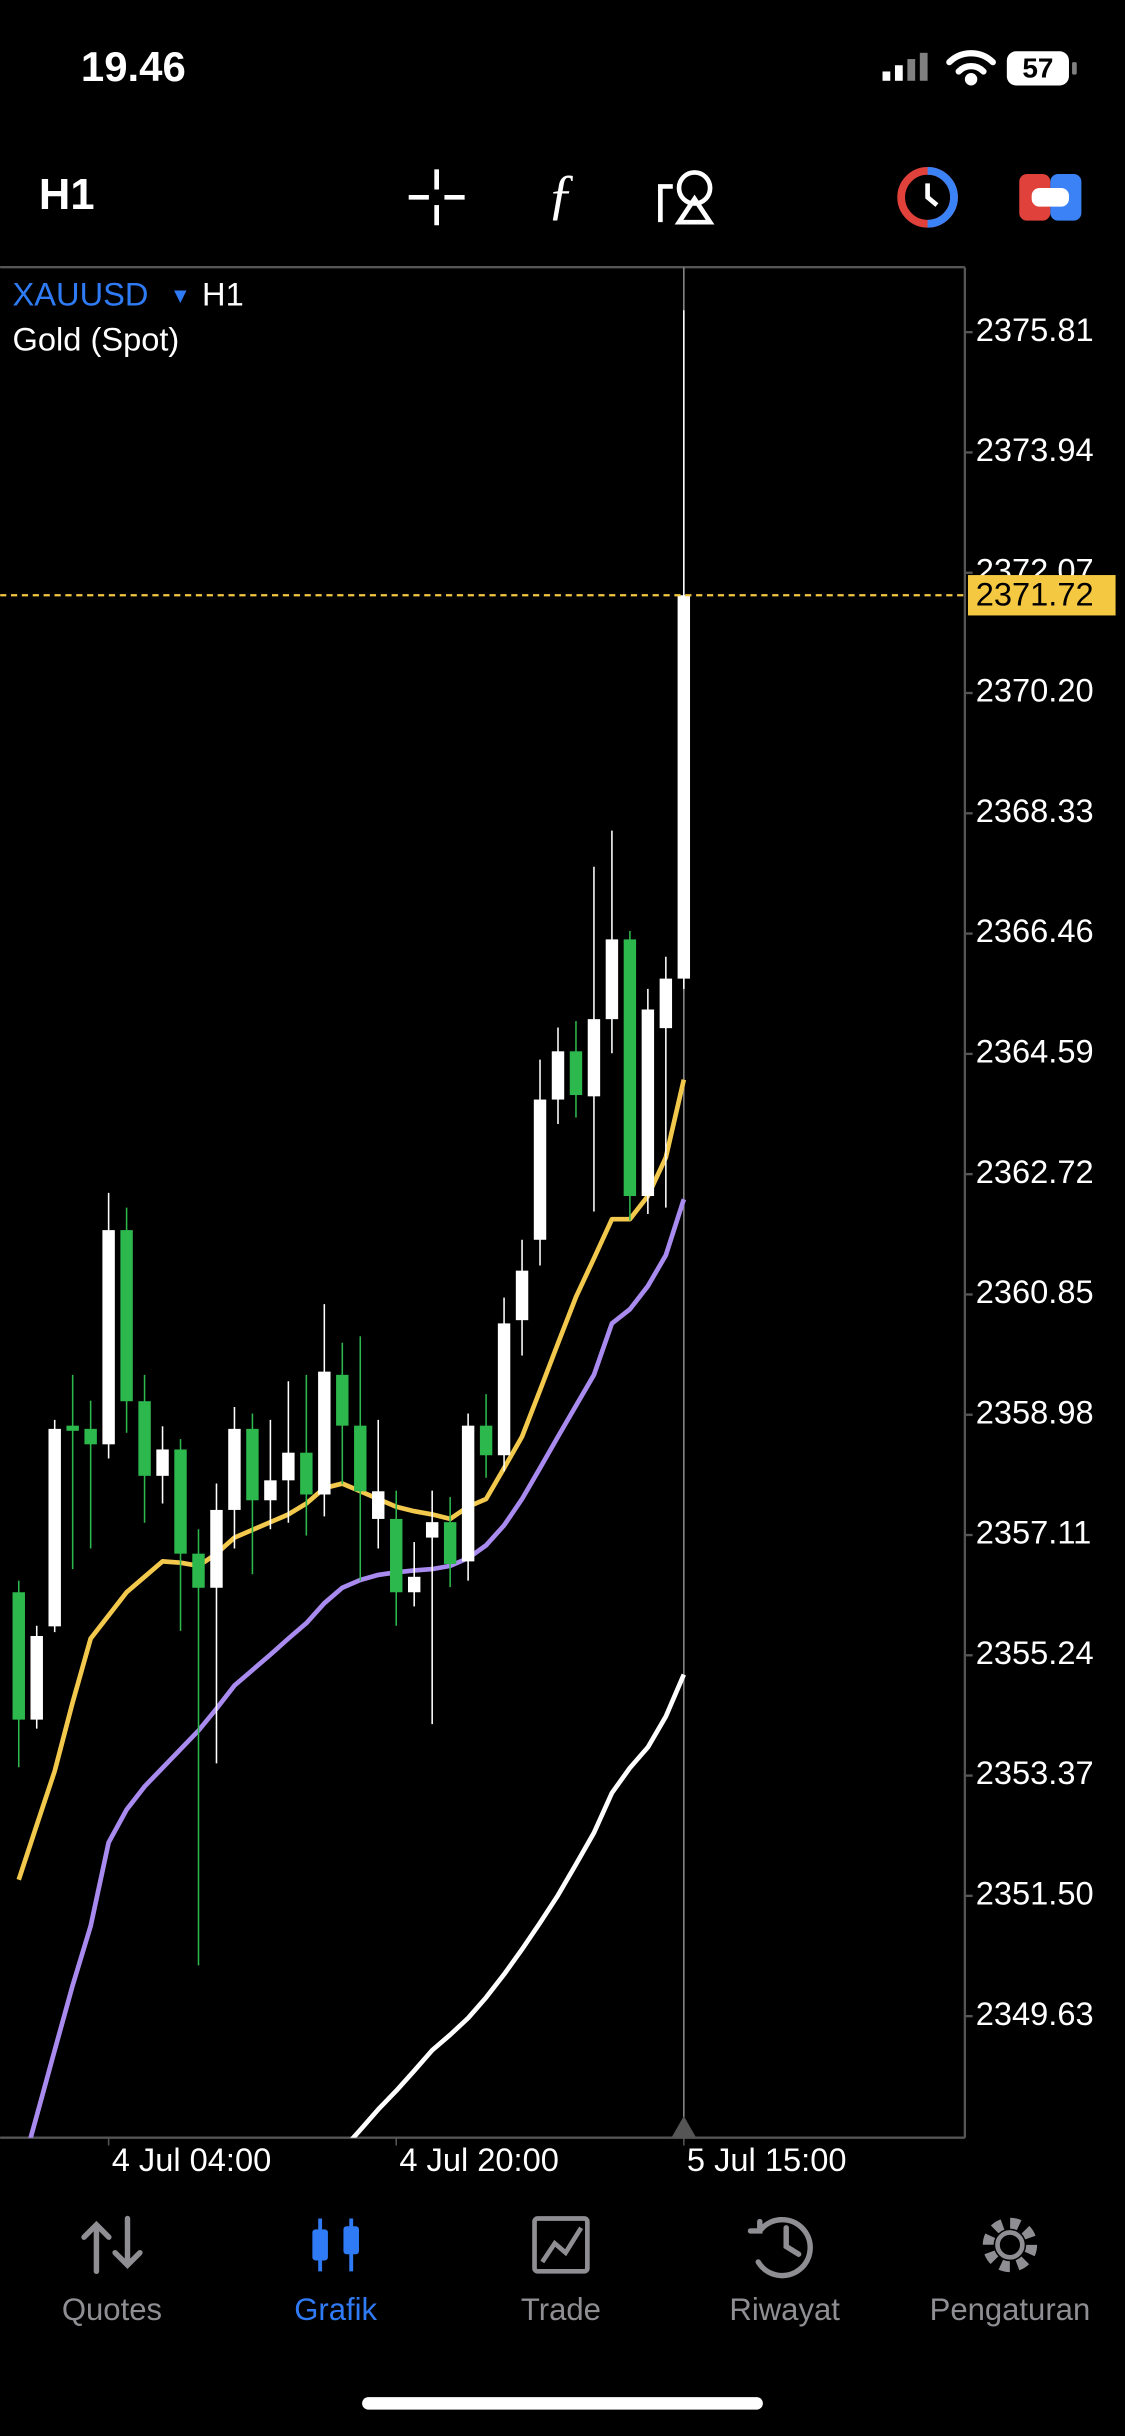  Describe the element at coordinates (1035, 1171) in the screenshot. I see `y-tick-label: 2362.72` at that location.